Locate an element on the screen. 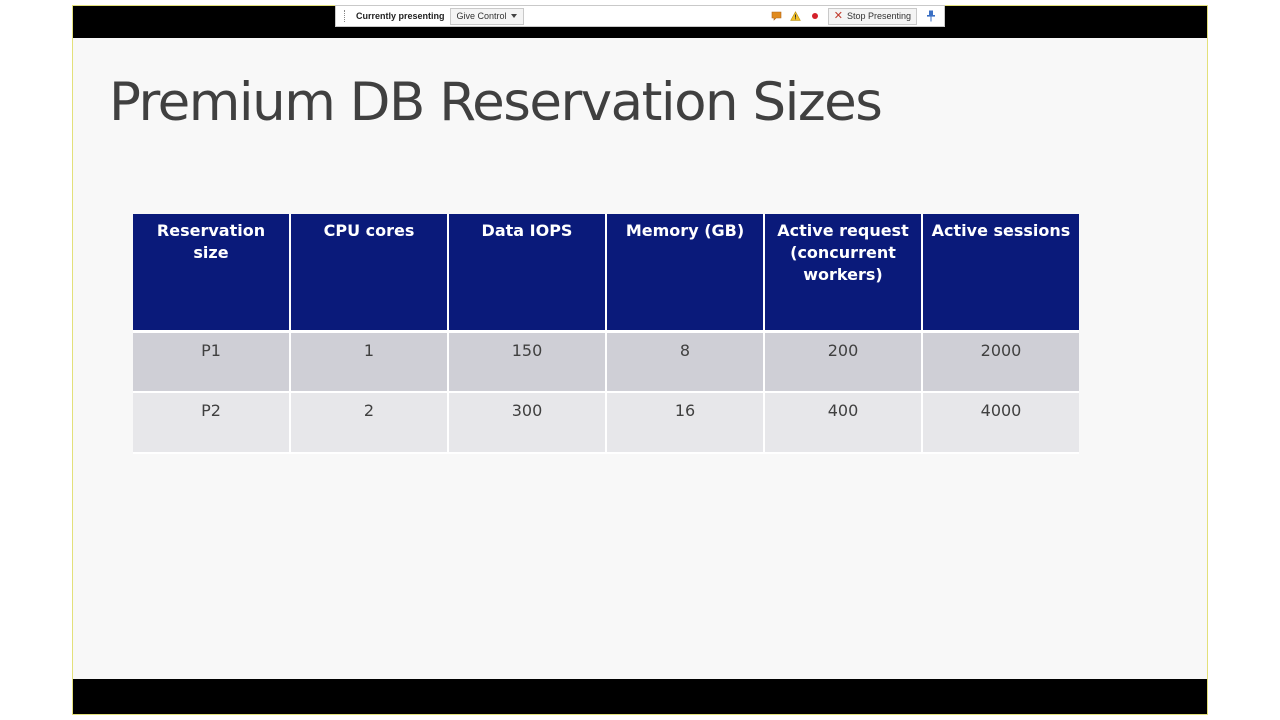 The height and width of the screenshot is (720, 1280). speech-bubble-icon is located at coordinates (777, 16).